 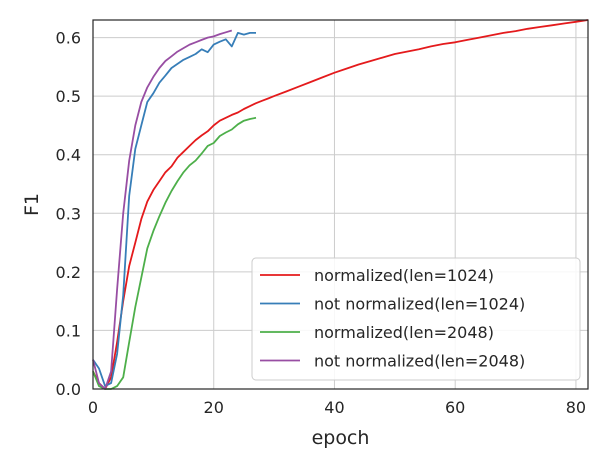 I want to click on y-tick-labels: 0.0 0.1 0.2 0.3 0.4 0.5 0.6, so click(x=68, y=214).